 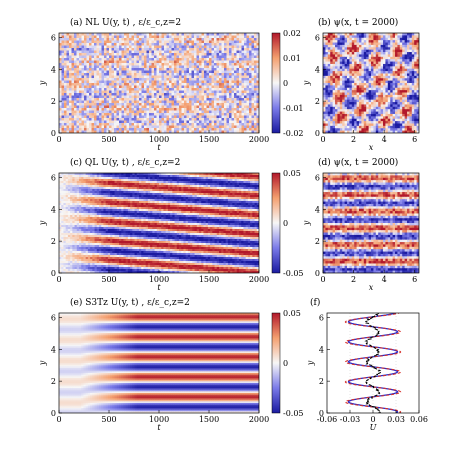 What do you see at coordinates (125, 162) in the screenshot?
I see `panel-c-title: (c) QL U(y, t) , ε/ε_c,z=2` at bounding box center [125, 162].